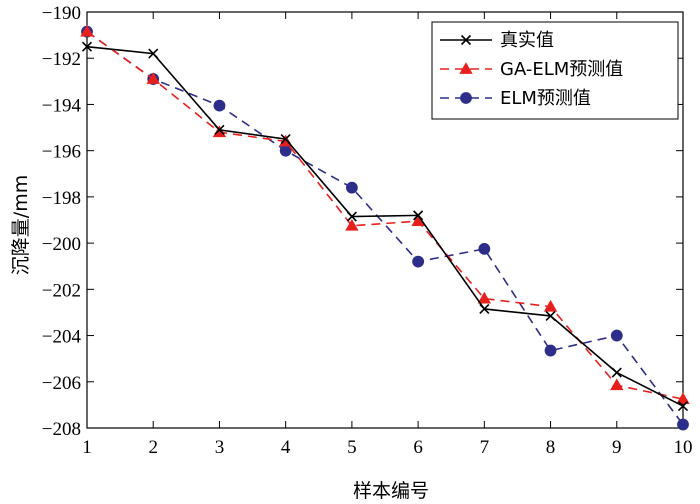 The image size is (700, 504). I want to click on x-tick-label: 5, so click(352, 447).